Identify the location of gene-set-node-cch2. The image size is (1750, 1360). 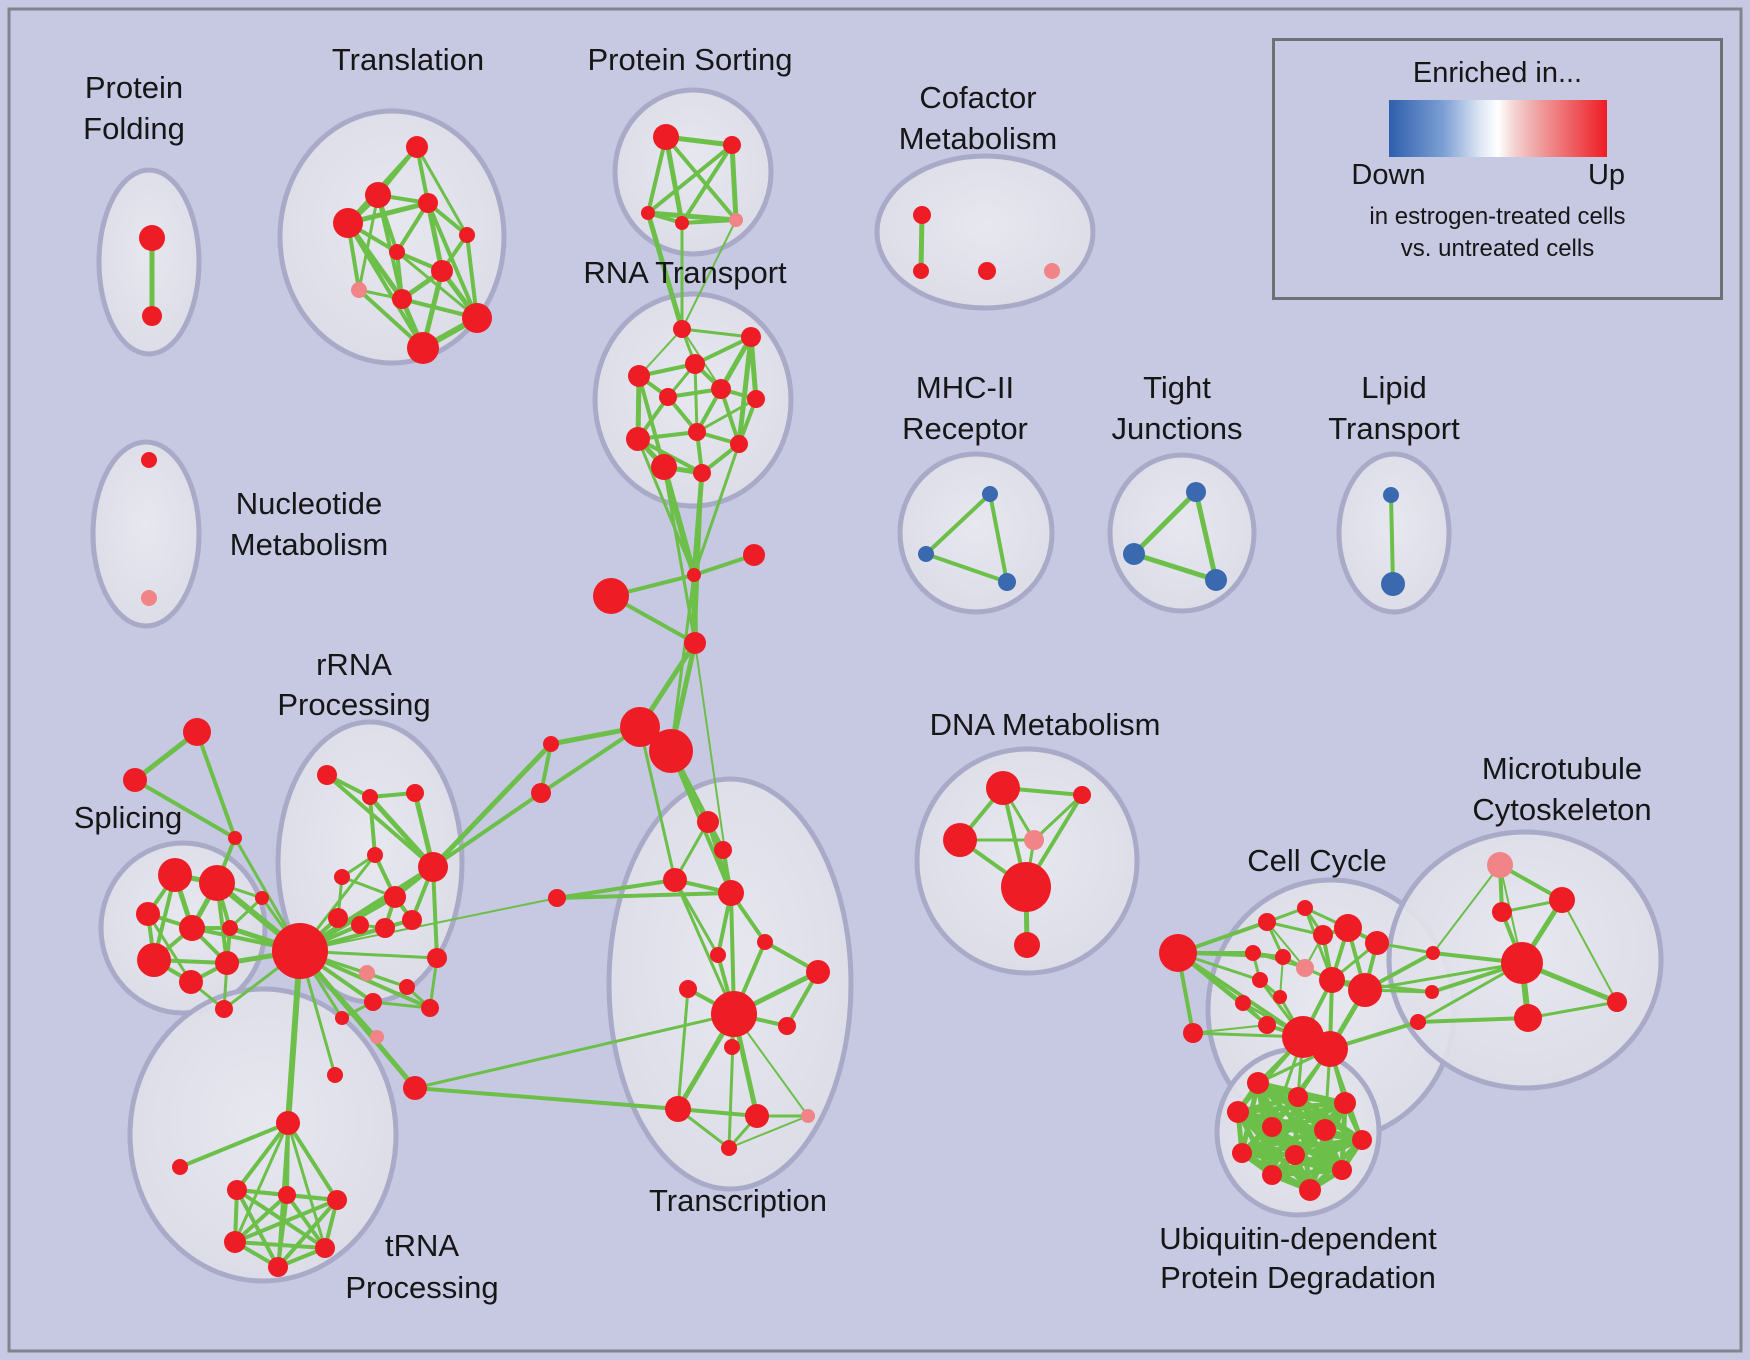
(1330, 1049).